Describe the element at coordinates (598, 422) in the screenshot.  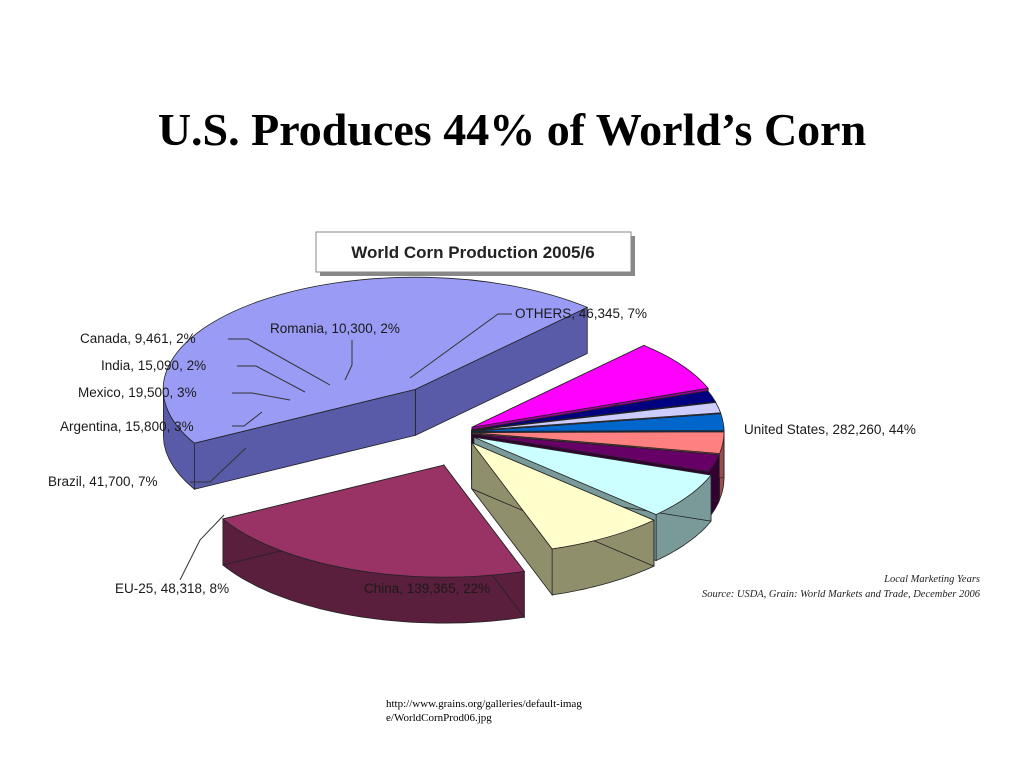
I see `pie-slice-top-india` at that location.